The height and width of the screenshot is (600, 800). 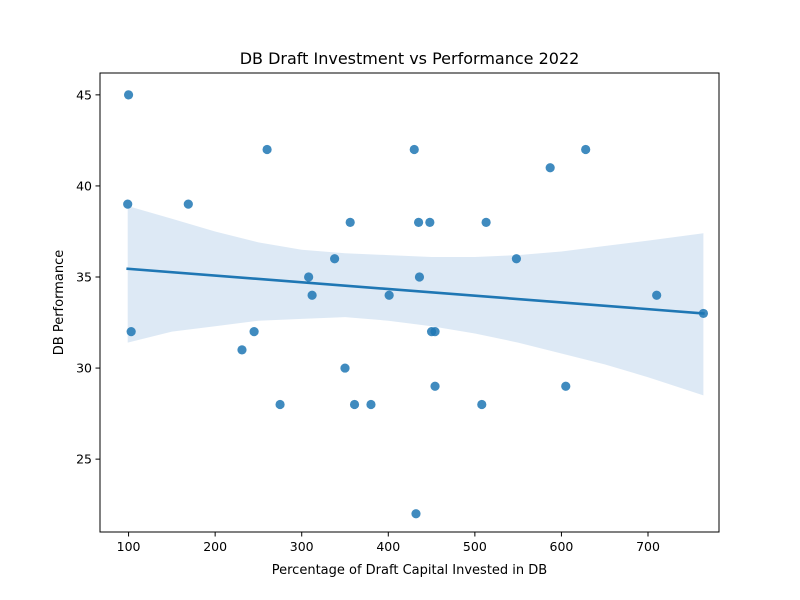 I want to click on x-axis-ticks: 100 200 300 400 500 600 700, so click(x=388, y=543).